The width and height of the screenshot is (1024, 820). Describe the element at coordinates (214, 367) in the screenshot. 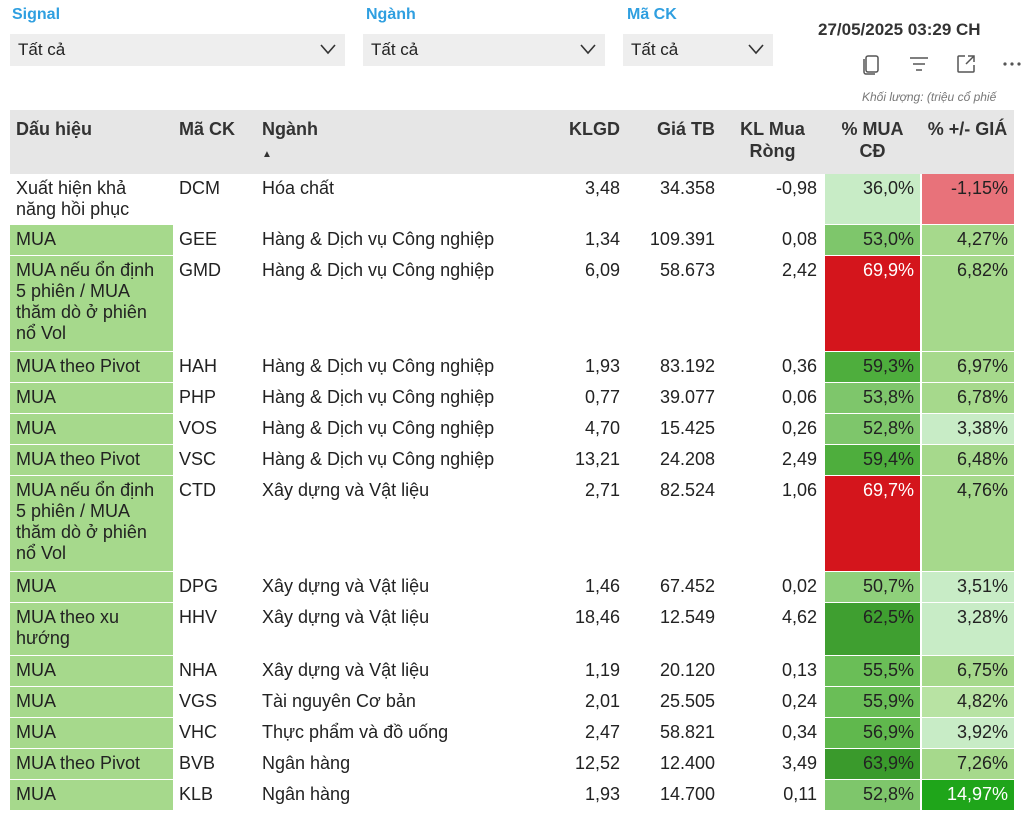

I see `code-cell: HAH` at that location.